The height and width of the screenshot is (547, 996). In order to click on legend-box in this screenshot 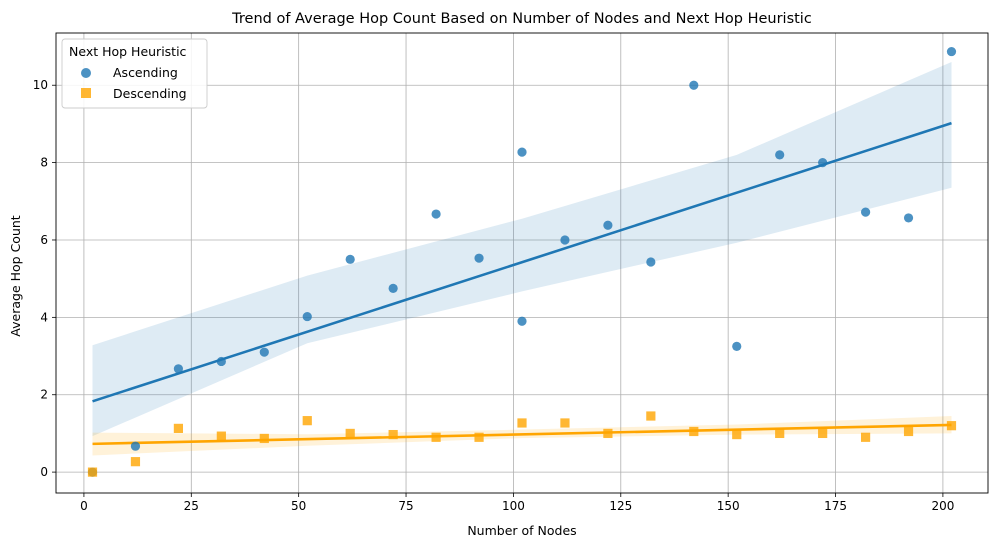, I will do `click(134, 73)`.